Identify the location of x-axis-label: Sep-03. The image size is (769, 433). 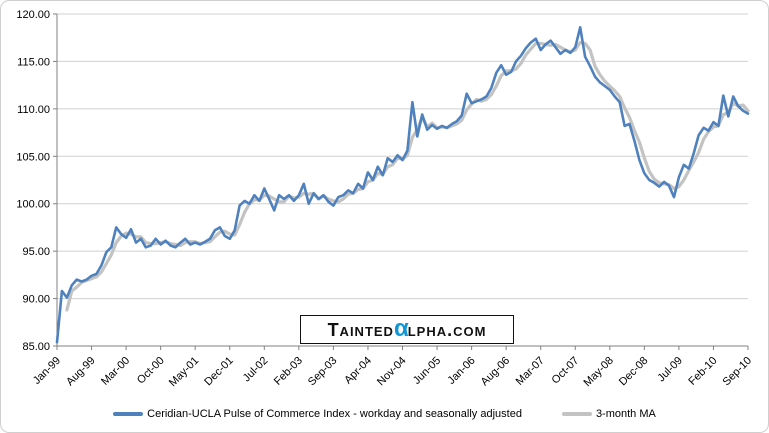
(323, 372).